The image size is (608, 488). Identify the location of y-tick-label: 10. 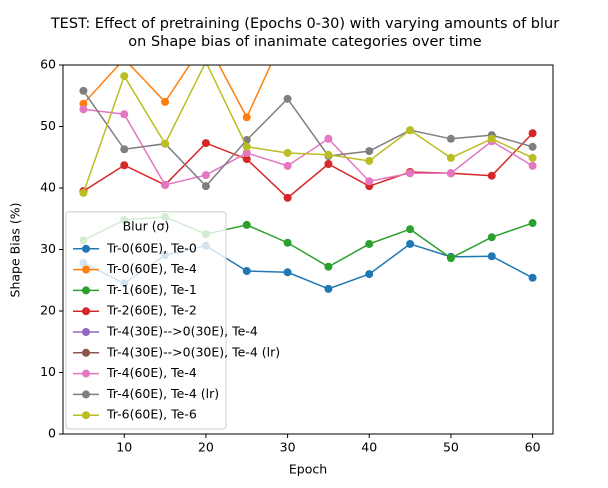
(48, 371).